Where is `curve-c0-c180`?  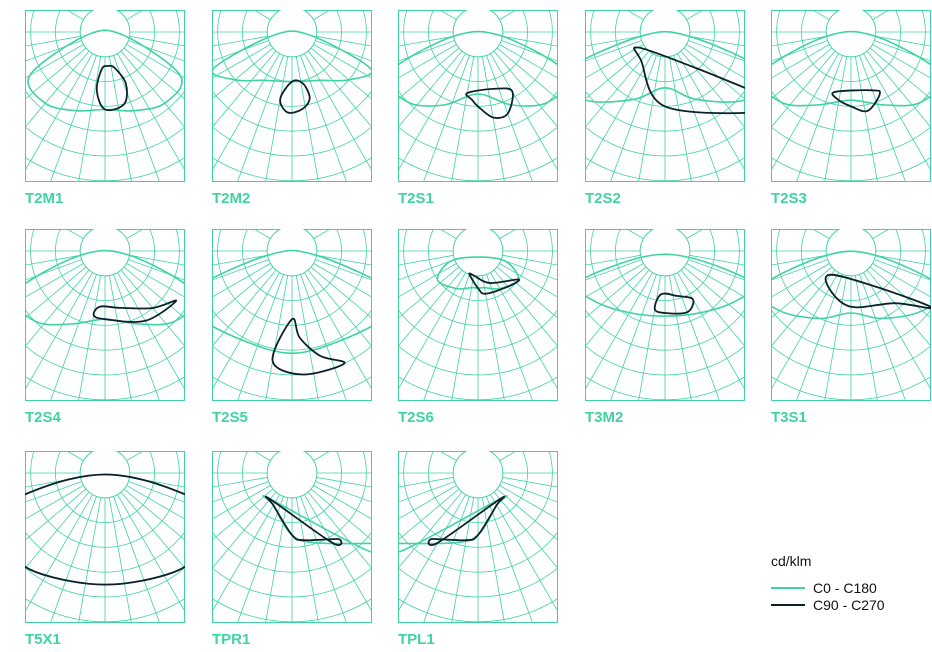 curve-c0-c180 is located at coordinates (292, 302).